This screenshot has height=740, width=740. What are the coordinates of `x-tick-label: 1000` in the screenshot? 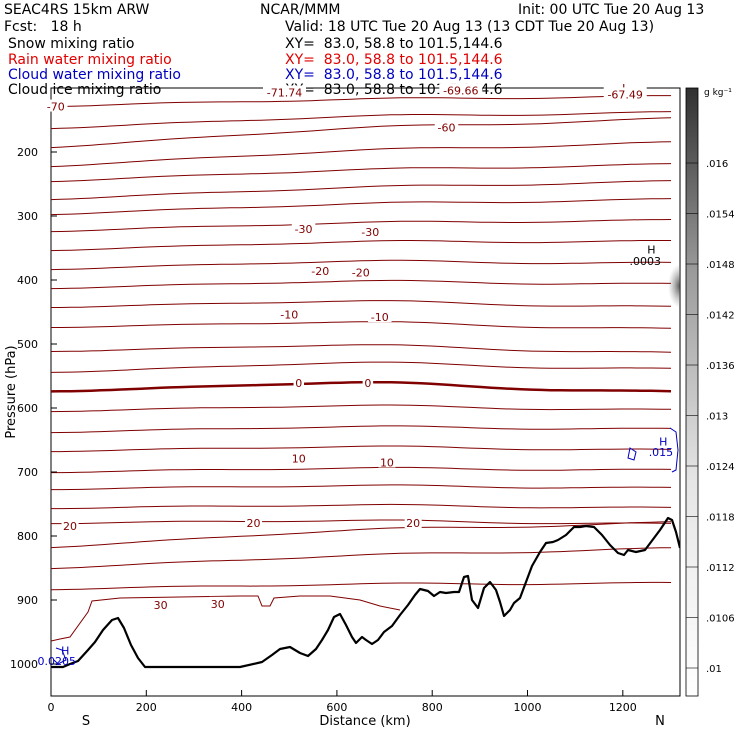 It's located at (528, 707).